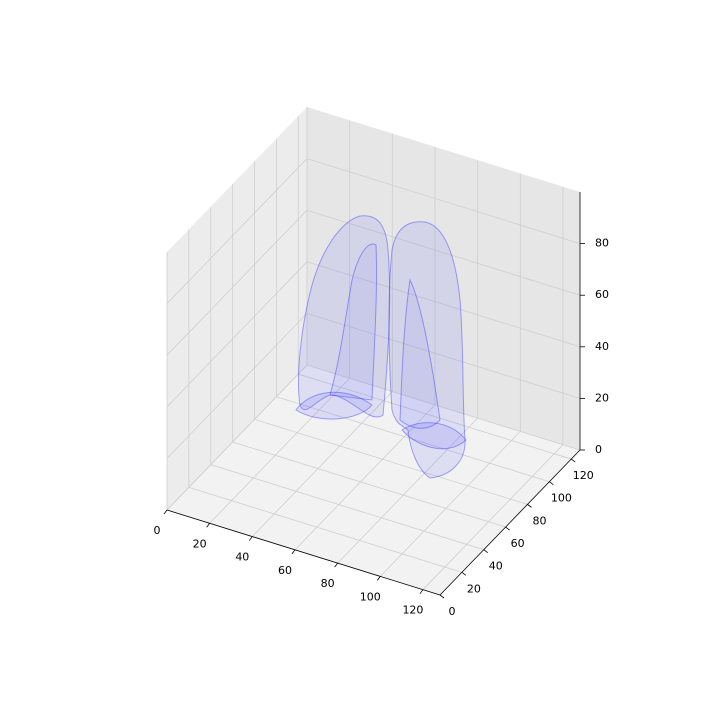 The height and width of the screenshot is (720, 720). Describe the element at coordinates (598, 449) in the screenshot. I see `z-tick-label: 0` at that location.